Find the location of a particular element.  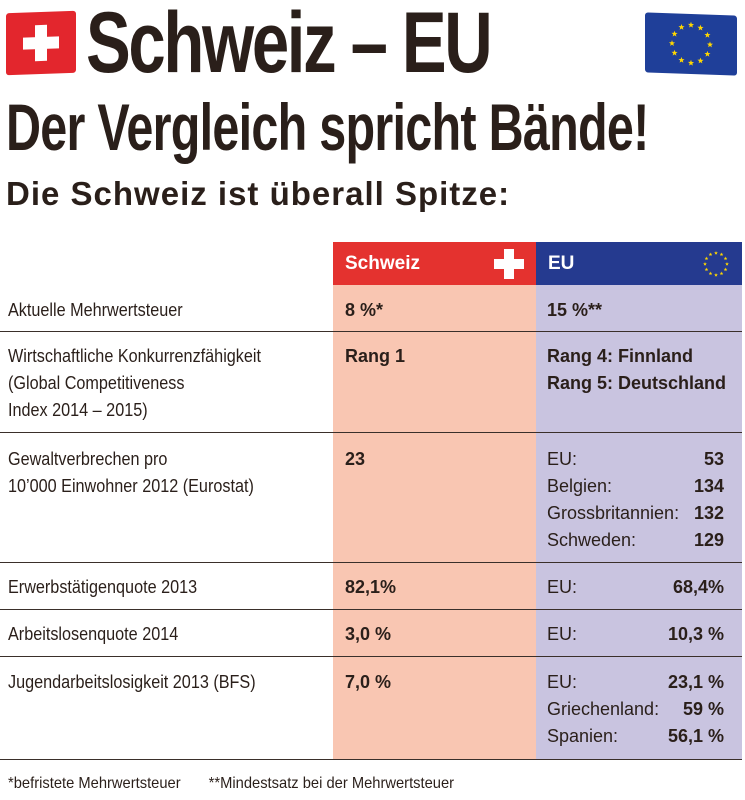

swiss-value: 7,0 % is located at coordinates (368, 682).